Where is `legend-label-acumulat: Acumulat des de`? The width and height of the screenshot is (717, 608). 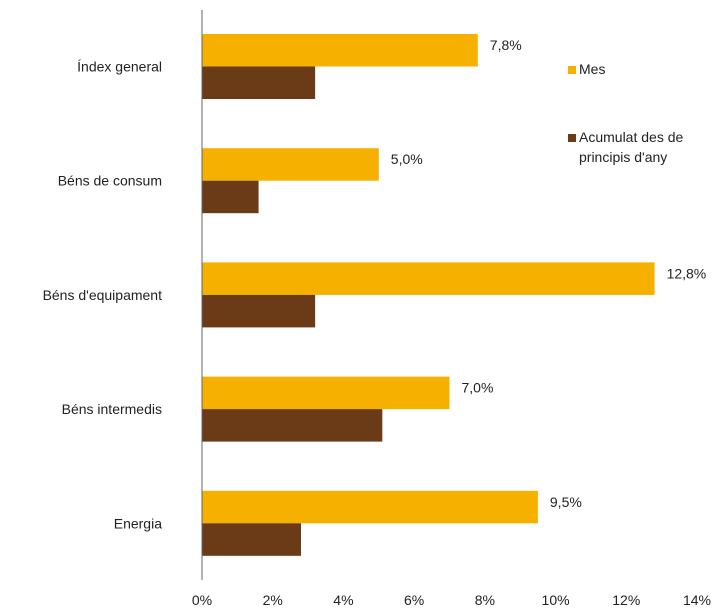 legend-label-acumulat: Acumulat des de is located at coordinates (631, 137).